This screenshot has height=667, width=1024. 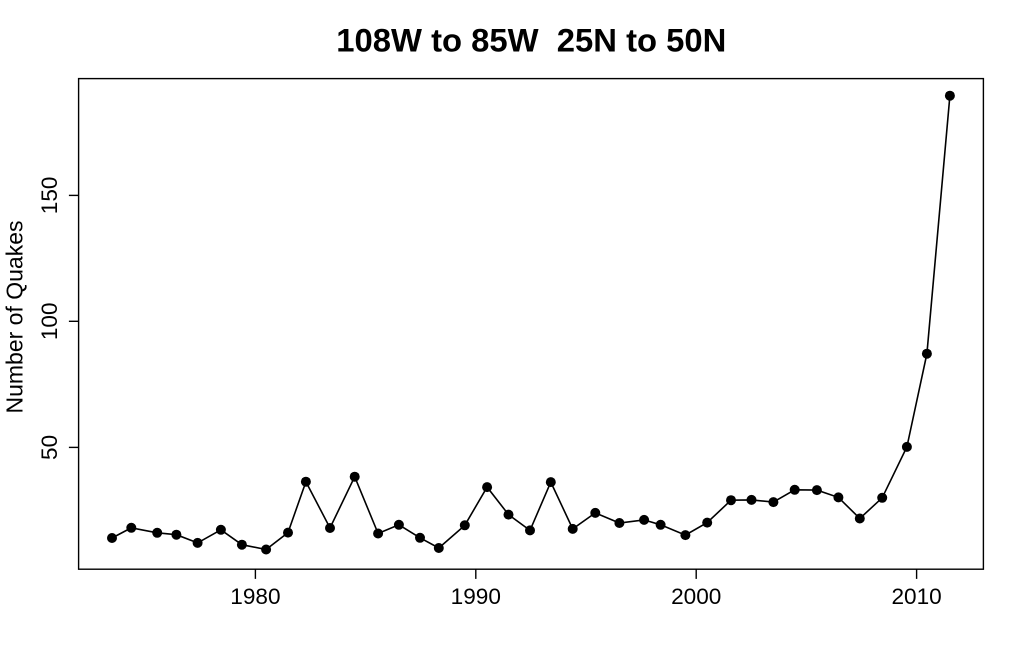 I want to click on svg-text: 100, so click(x=49, y=321).